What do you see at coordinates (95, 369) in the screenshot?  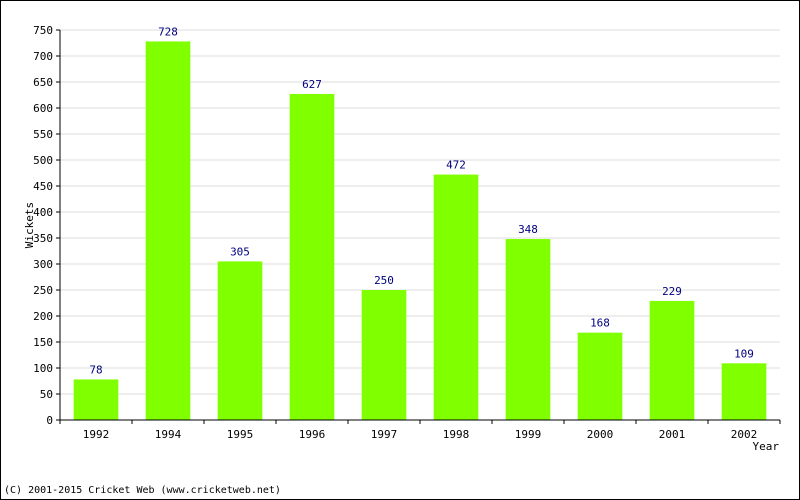 I see `value-label-1992: 78` at bounding box center [95, 369].